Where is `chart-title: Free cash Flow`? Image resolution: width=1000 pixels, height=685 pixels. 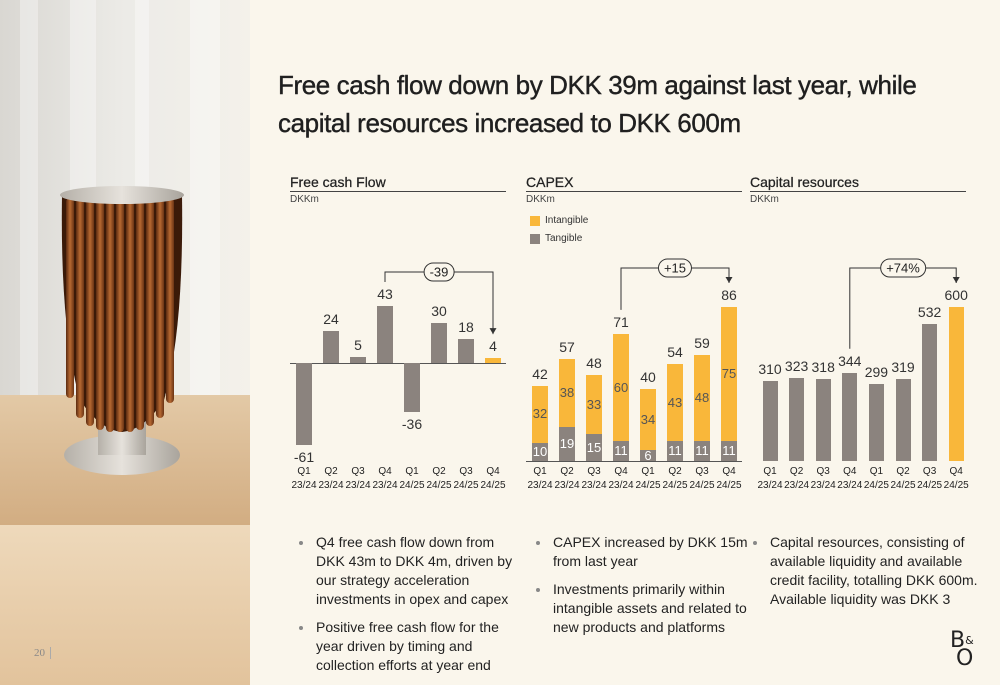 chart-title: Free cash Flow is located at coordinates (398, 183).